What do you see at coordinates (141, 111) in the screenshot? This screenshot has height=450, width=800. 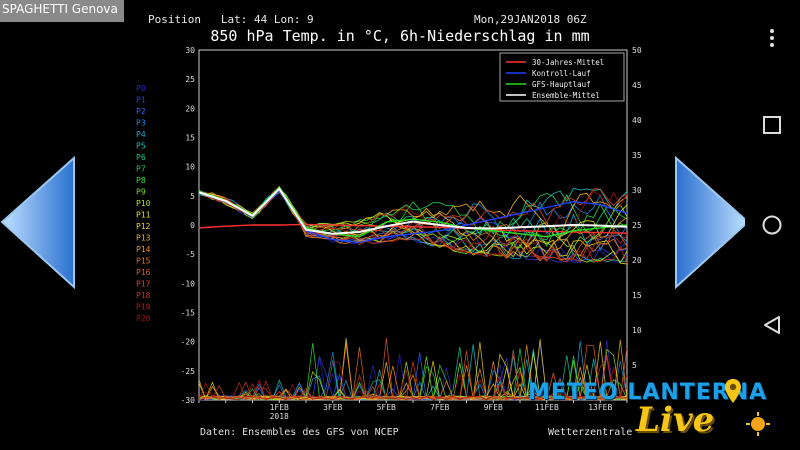 I see `member-label: P2` at bounding box center [141, 111].